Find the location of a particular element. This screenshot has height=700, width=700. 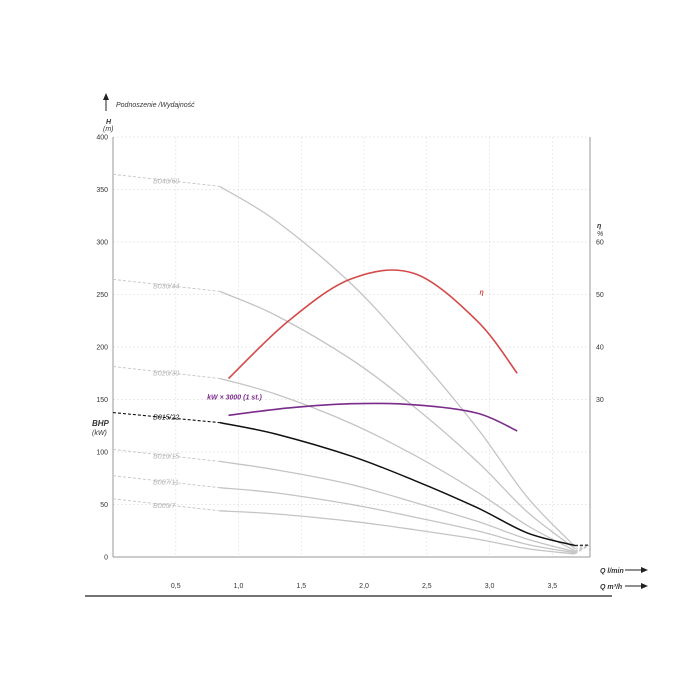

q-tick-label: 2,5 is located at coordinates (427, 586).